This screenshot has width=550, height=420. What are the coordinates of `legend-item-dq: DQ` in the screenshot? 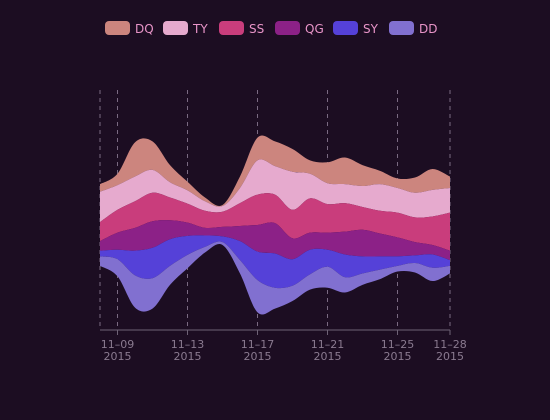 It's located at (129, 28).